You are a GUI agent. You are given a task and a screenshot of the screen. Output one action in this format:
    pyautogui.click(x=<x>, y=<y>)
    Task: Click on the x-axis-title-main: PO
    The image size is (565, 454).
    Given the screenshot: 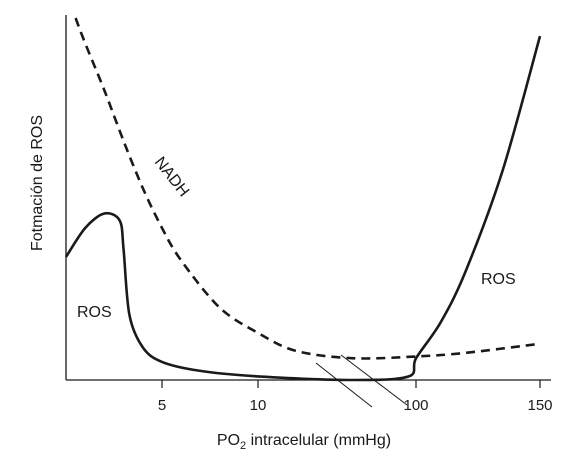 What is the action you would take?
    pyautogui.click(x=228, y=440)
    